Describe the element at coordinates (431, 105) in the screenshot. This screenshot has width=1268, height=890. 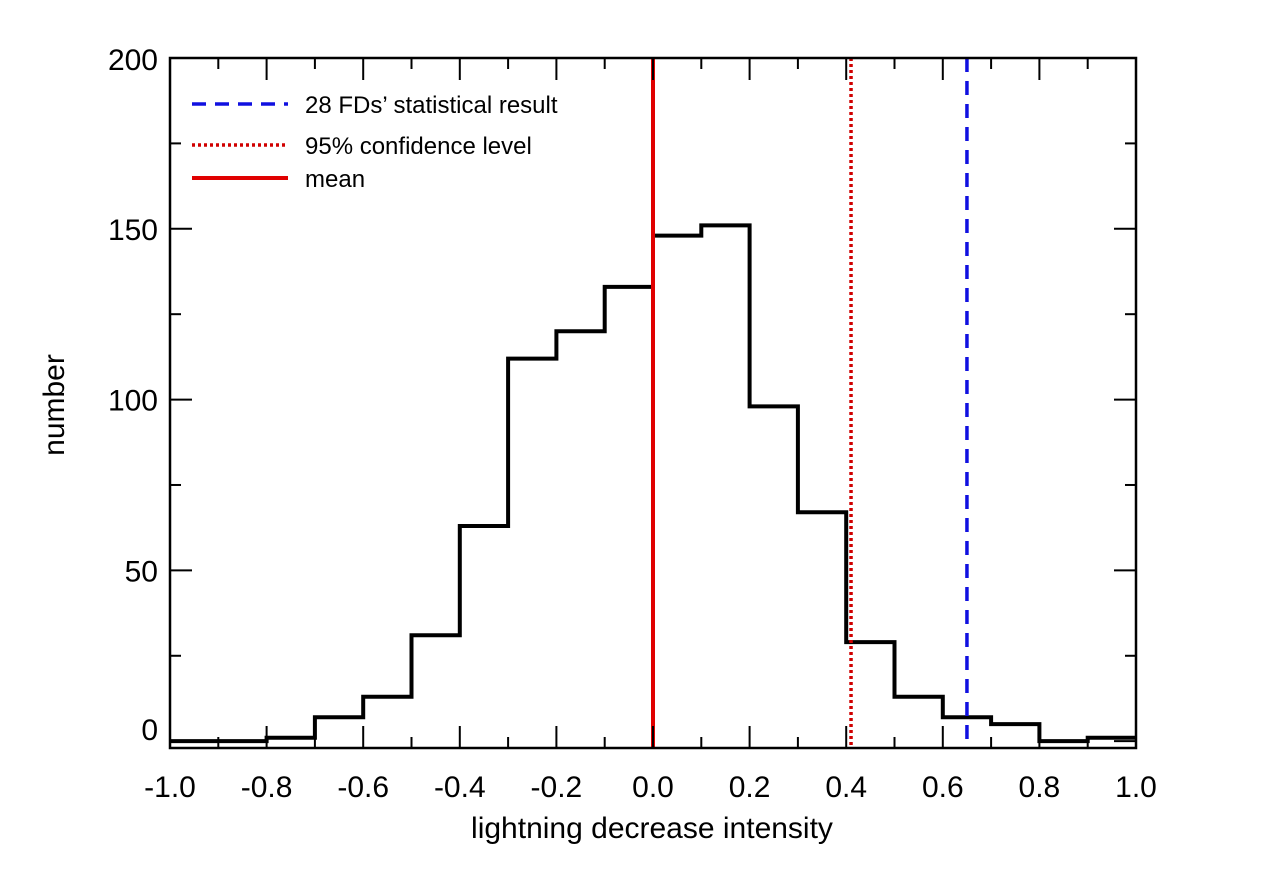
I see `legend-label: 28 FDs’ statistical result` at that location.